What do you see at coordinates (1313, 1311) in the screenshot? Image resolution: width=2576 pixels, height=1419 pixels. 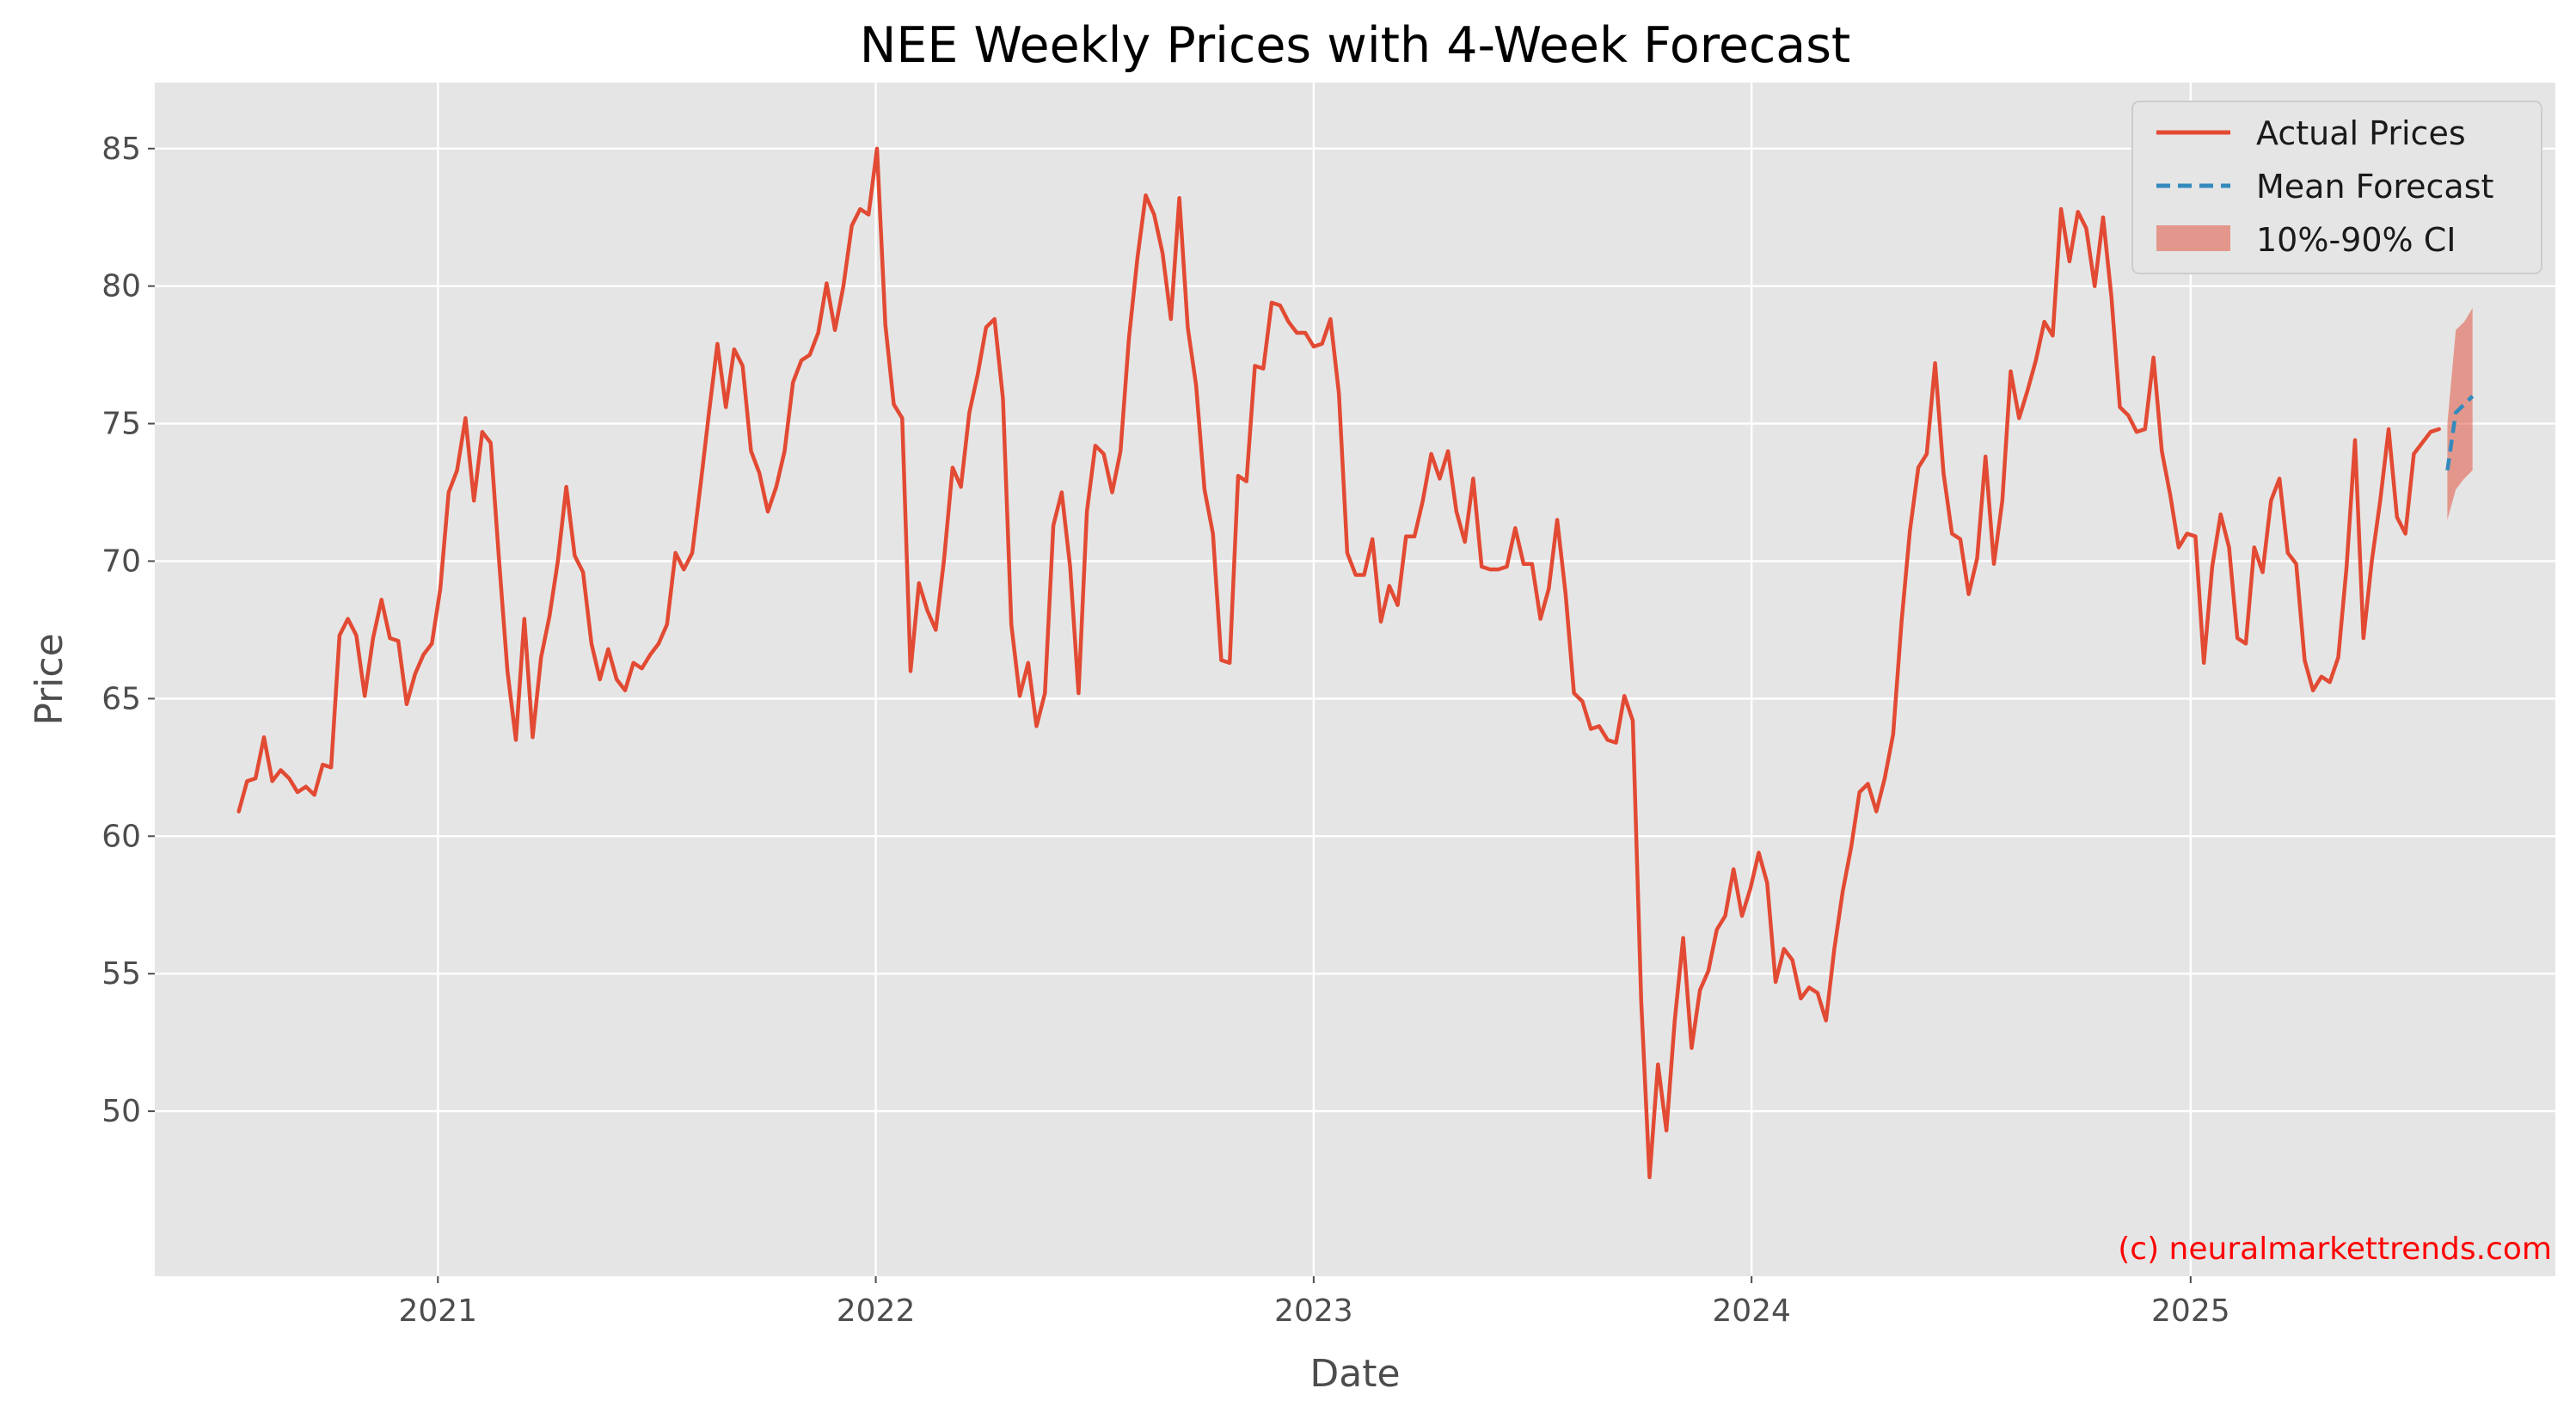 I see `x-tick-label: 2023` at bounding box center [1313, 1311].